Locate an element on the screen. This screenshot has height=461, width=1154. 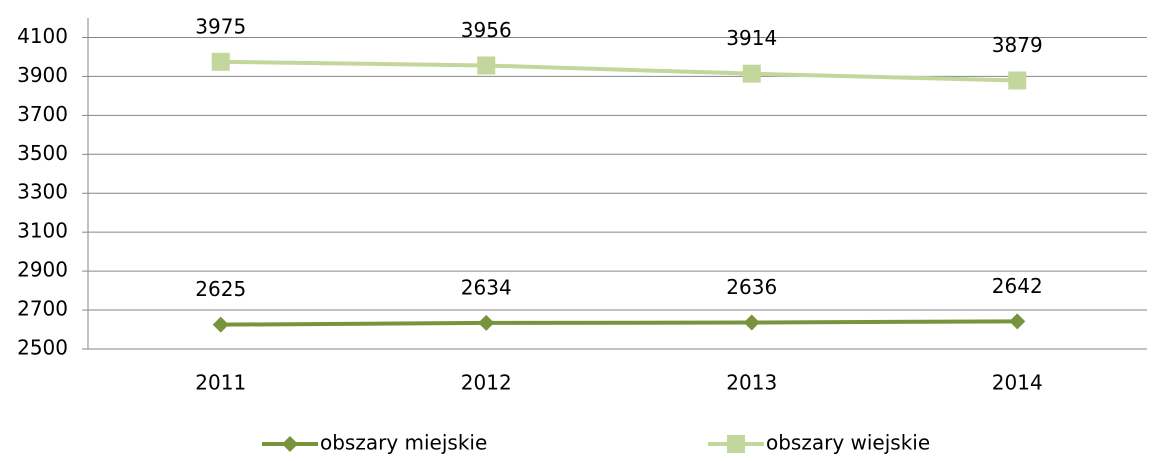
y-tick-label: 3100 is located at coordinates (42, 231).